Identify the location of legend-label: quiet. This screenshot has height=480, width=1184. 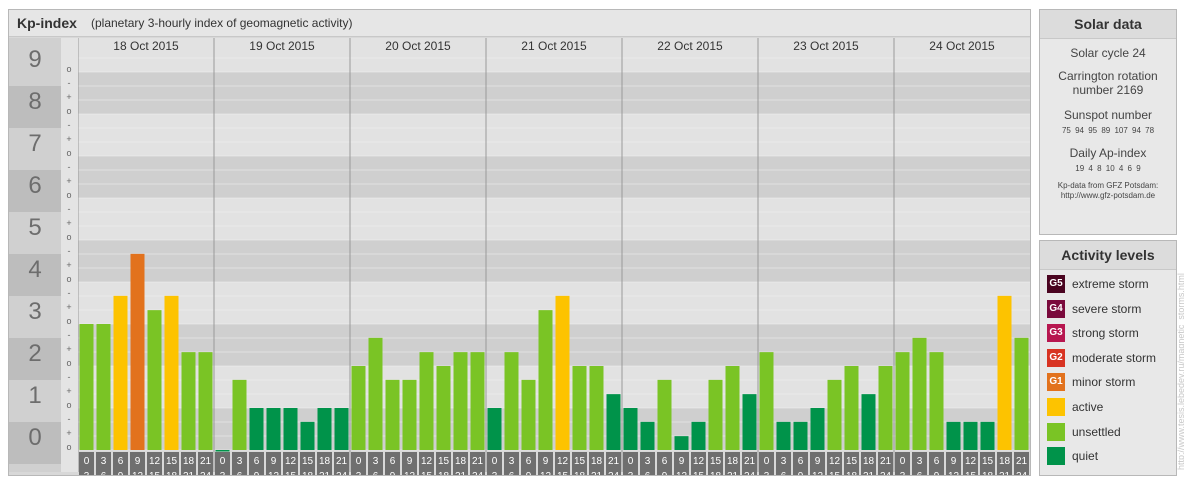
(1085, 456).